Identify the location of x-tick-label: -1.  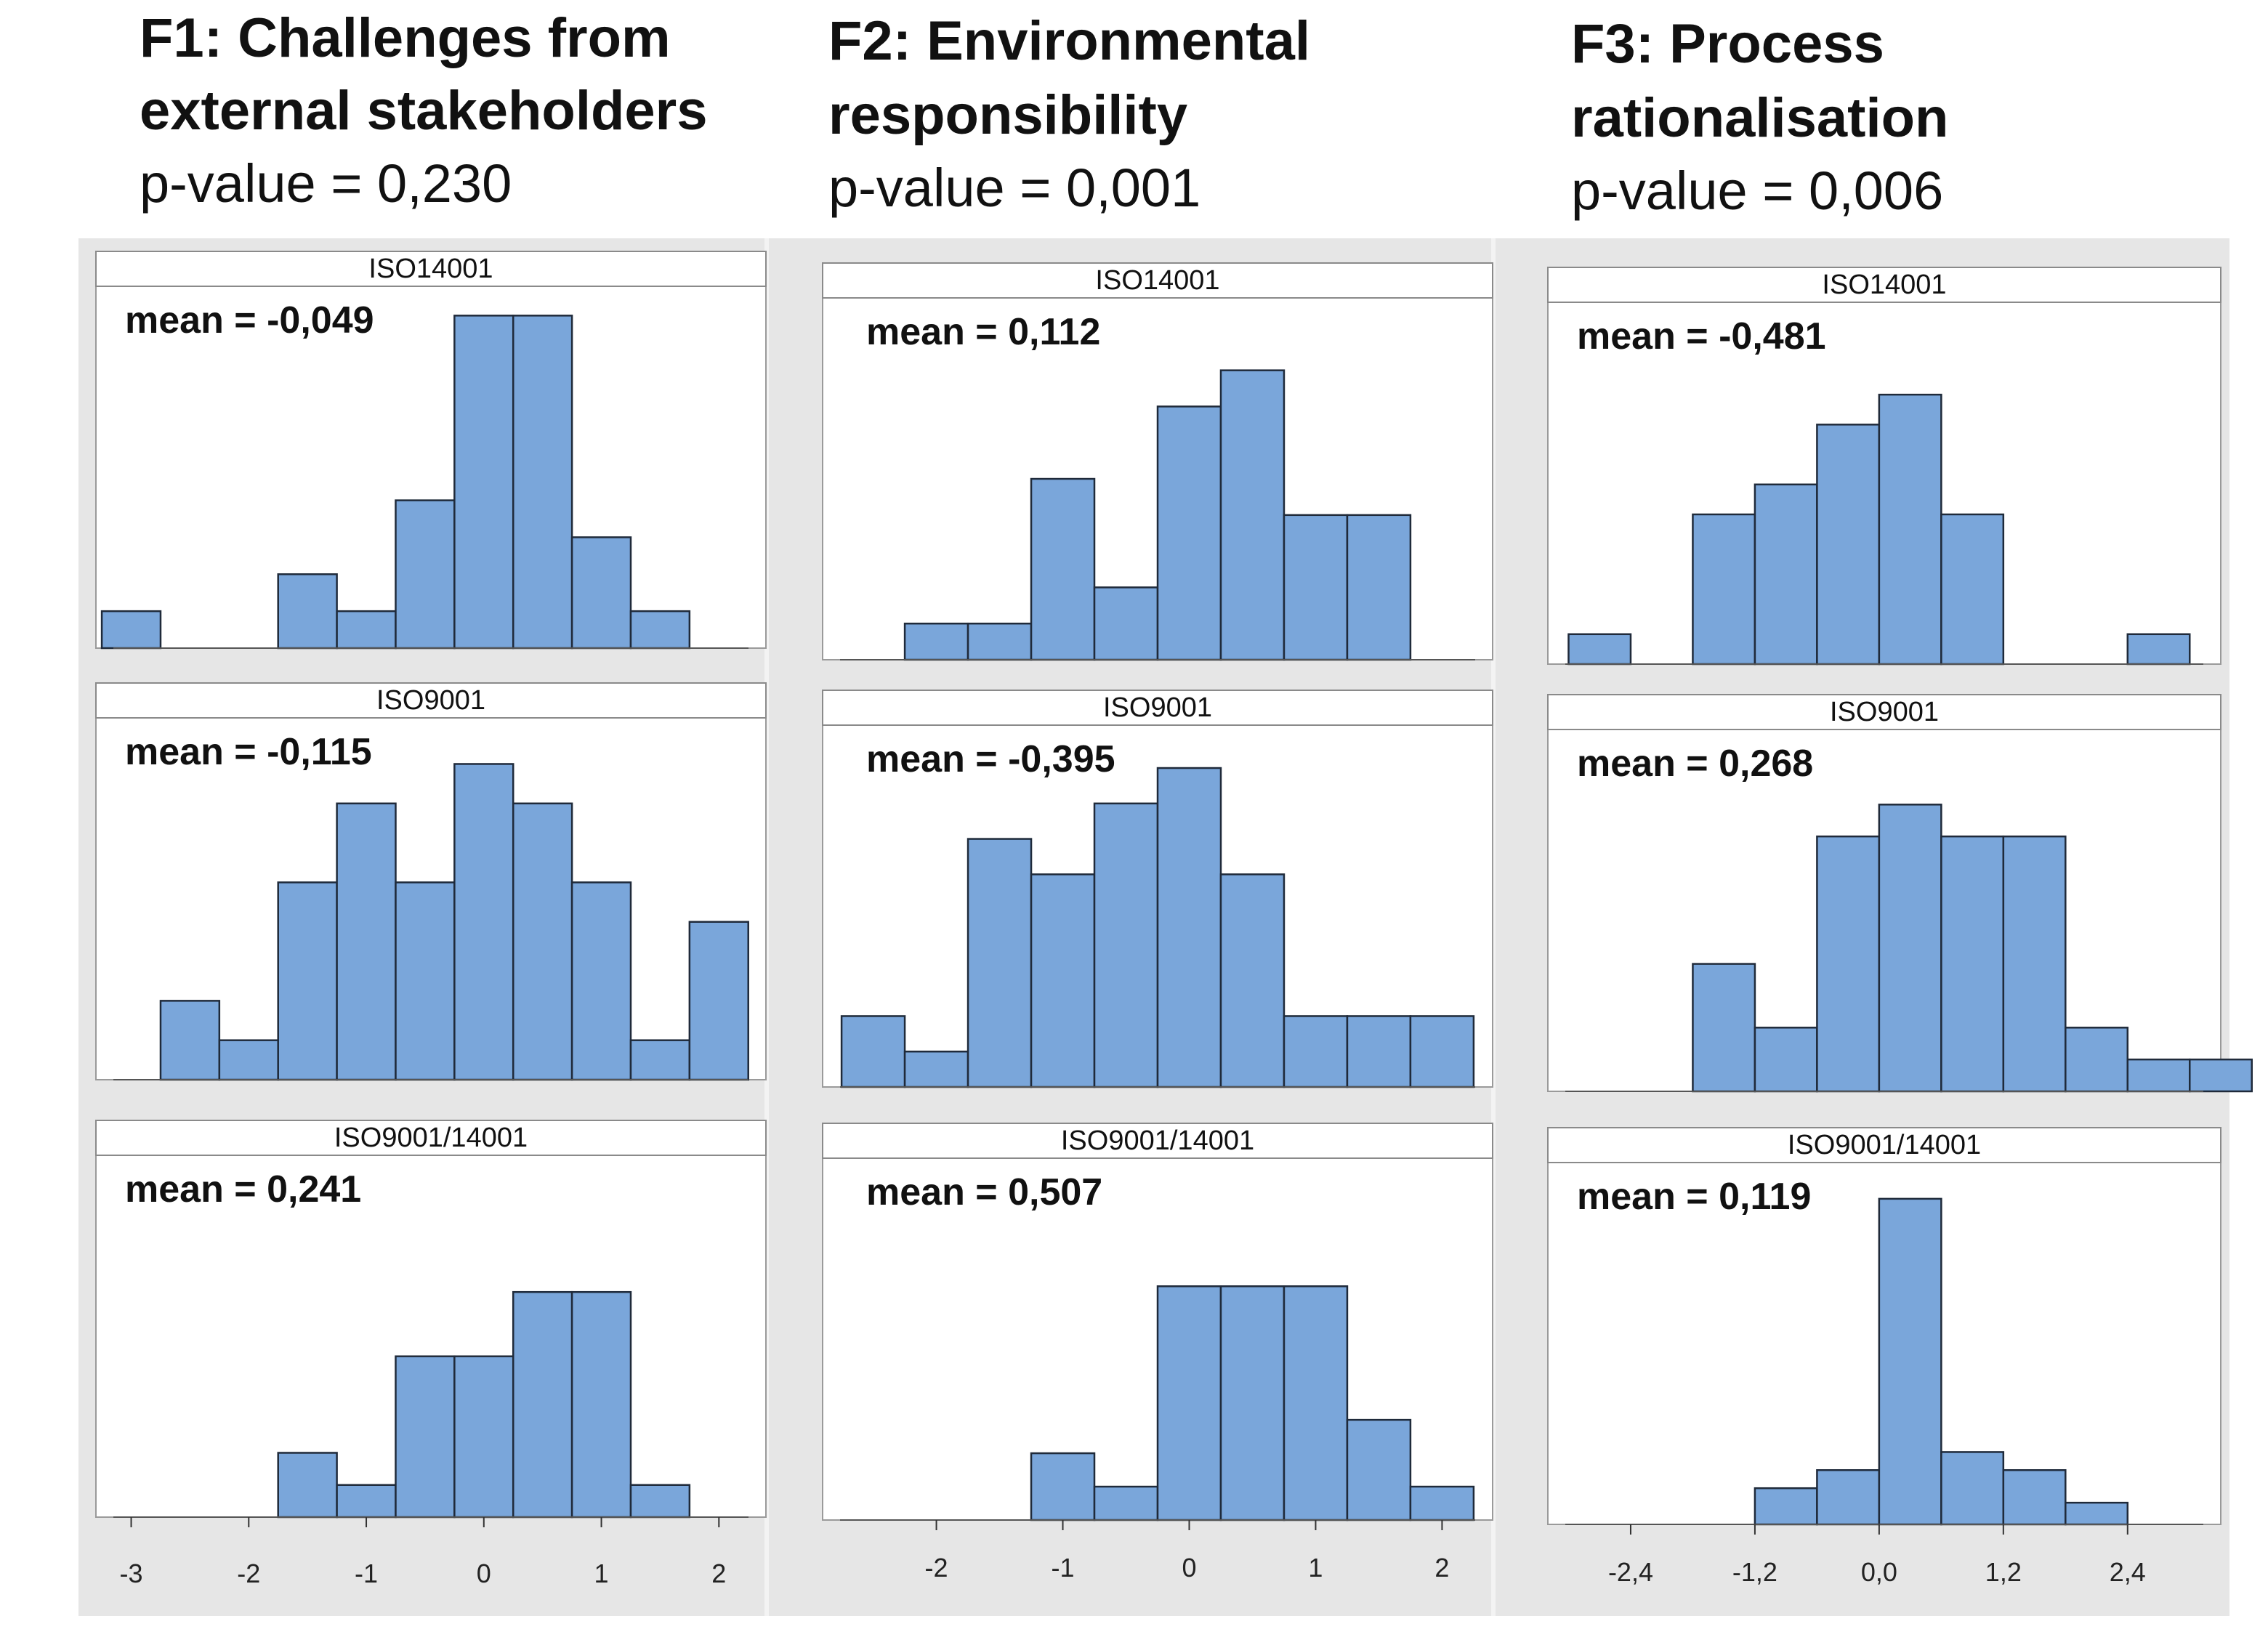
(366, 1573).